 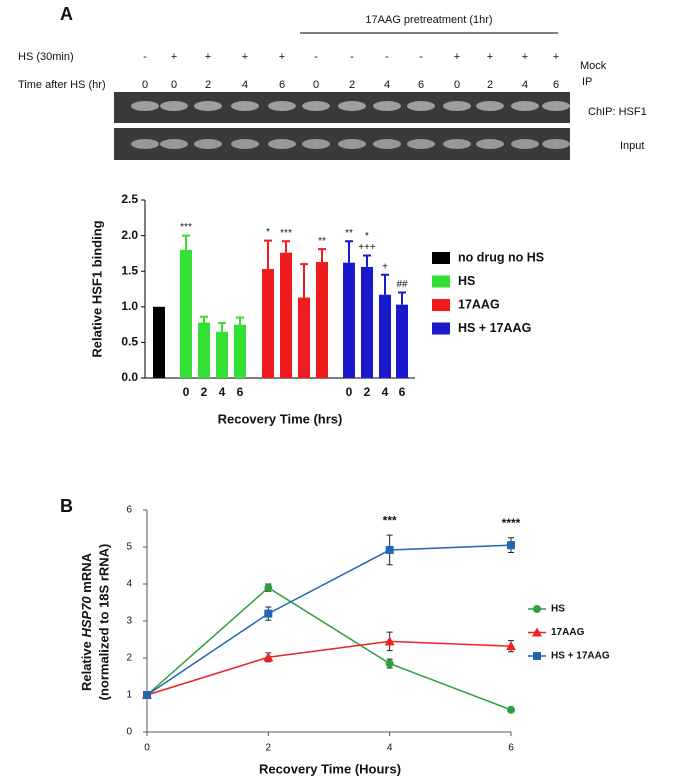 What do you see at coordinates (632, 146) in the screenshot?
I see `blot-label: Input` at bounding box center [632, 146].